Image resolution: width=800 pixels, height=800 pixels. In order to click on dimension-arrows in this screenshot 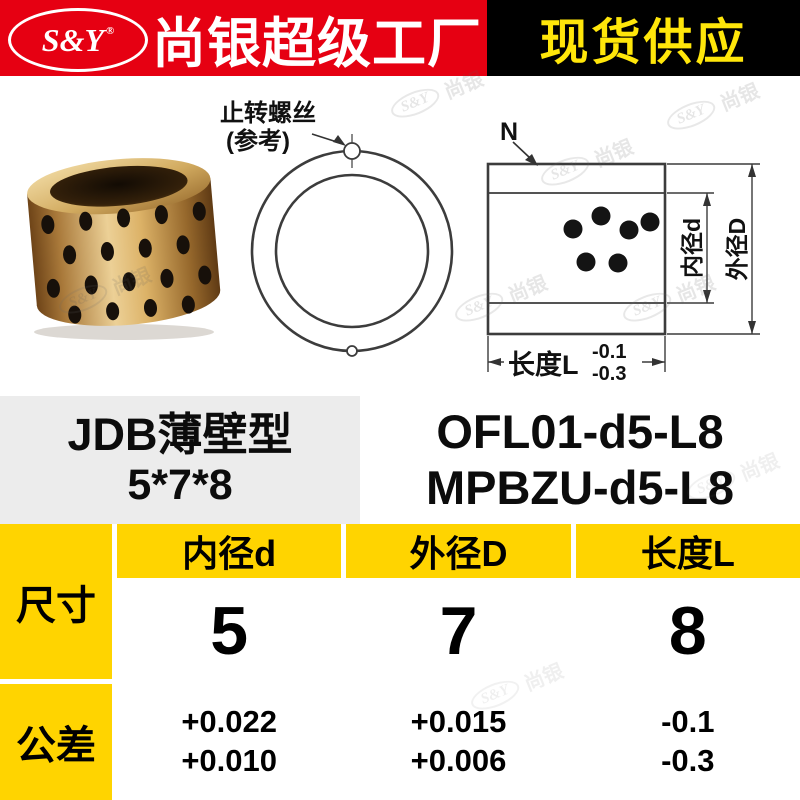, I will do `click(622, 265)`.